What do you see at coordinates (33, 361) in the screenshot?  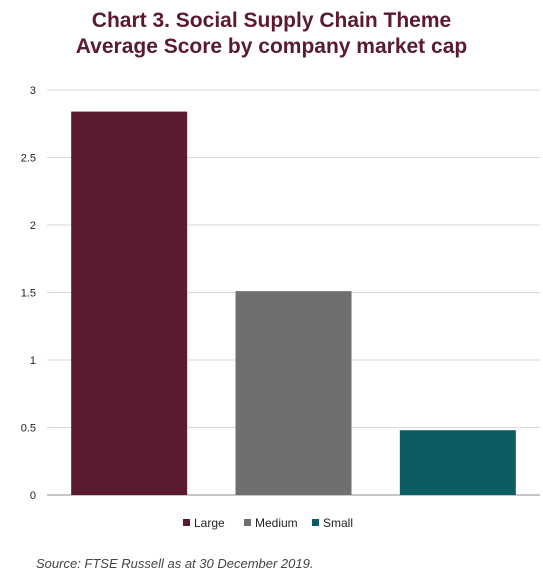 I see `y-tick-label: 1` at bounding box center [33, 361].